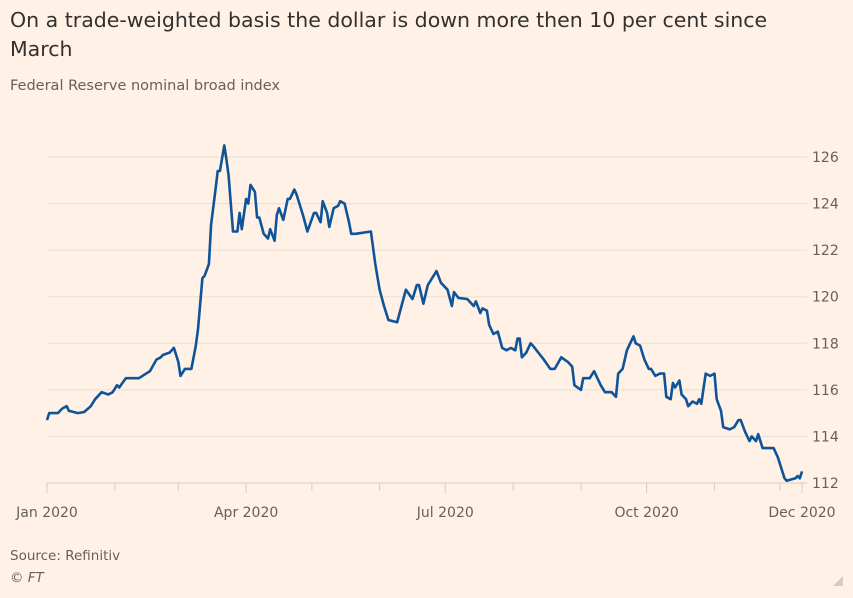 The height and width of the screenshot is (598, 853). Describe the element at coordinates (825, 437) in the screenshot. I see `y-tick-label: 114` at that location.